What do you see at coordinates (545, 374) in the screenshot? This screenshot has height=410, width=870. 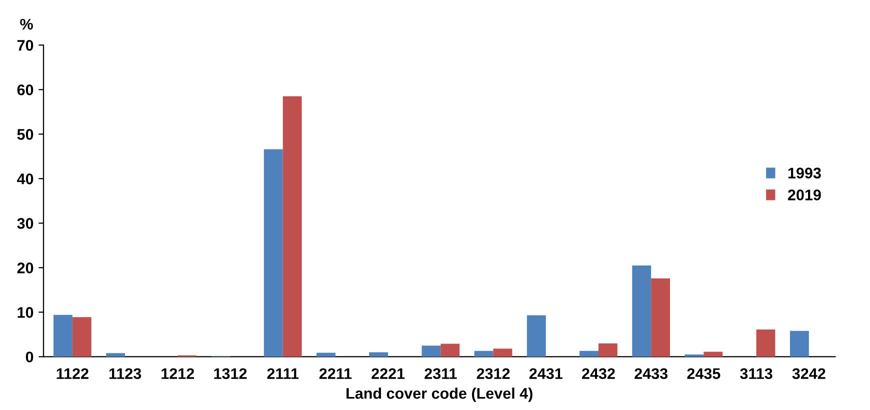 I see `x-tick-label: 2431` at bounding box center [545, 374].